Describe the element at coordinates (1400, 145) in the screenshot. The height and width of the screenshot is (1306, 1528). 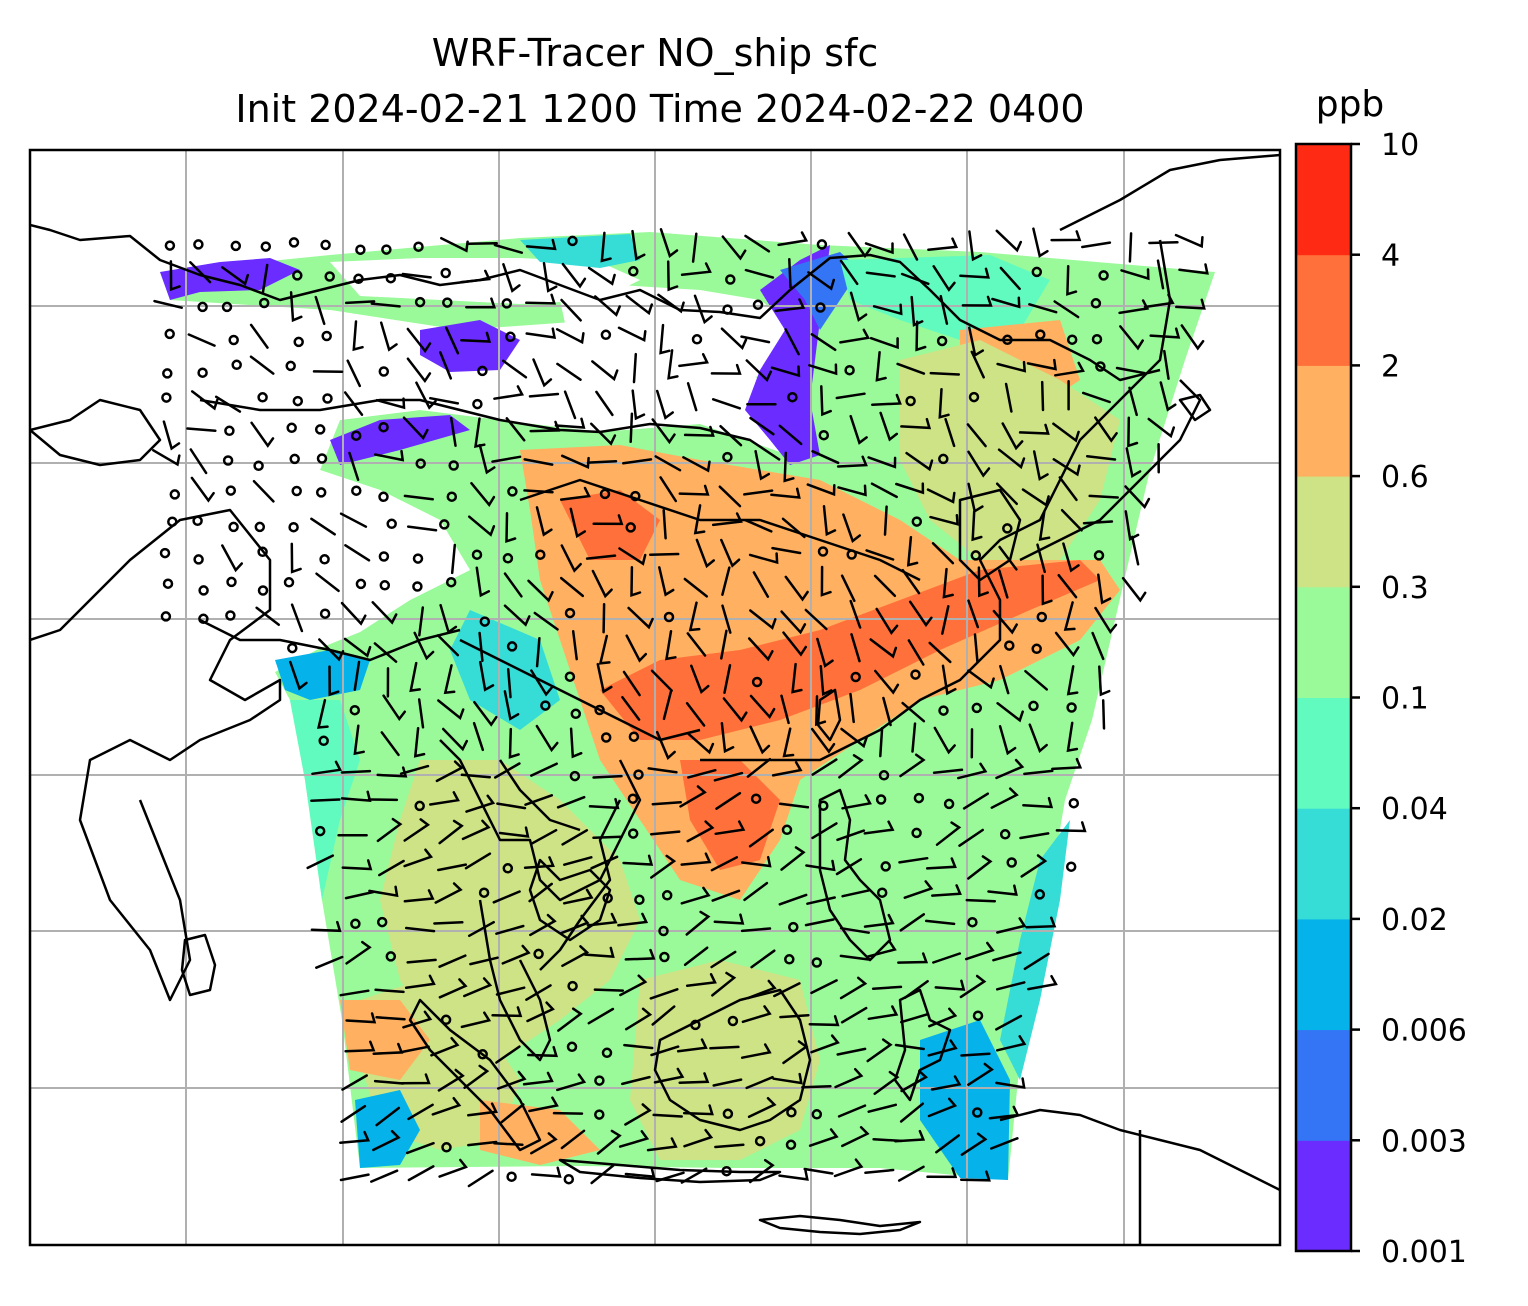
I see `colorbar-tick-label: 10` at that location.